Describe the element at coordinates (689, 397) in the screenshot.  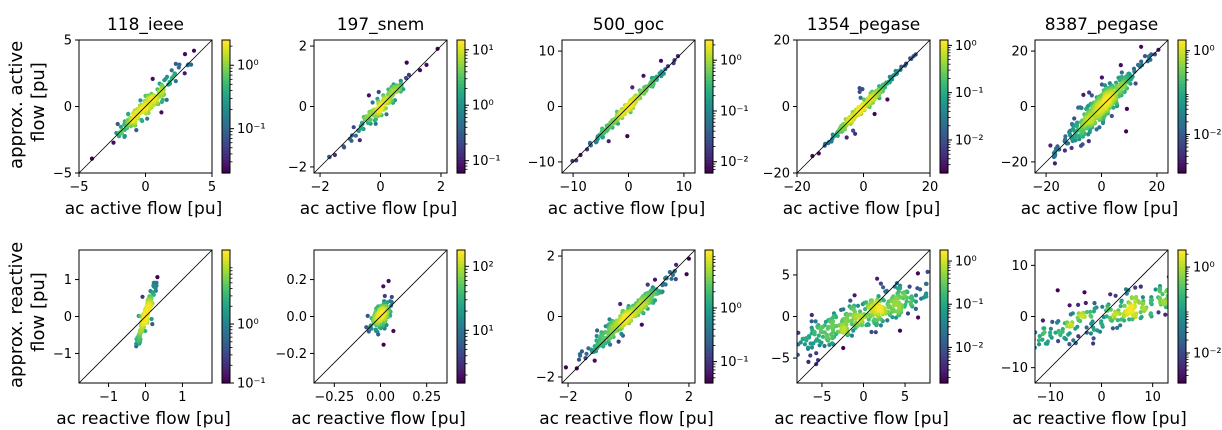
I see `x-tick-label: 2` at that location.